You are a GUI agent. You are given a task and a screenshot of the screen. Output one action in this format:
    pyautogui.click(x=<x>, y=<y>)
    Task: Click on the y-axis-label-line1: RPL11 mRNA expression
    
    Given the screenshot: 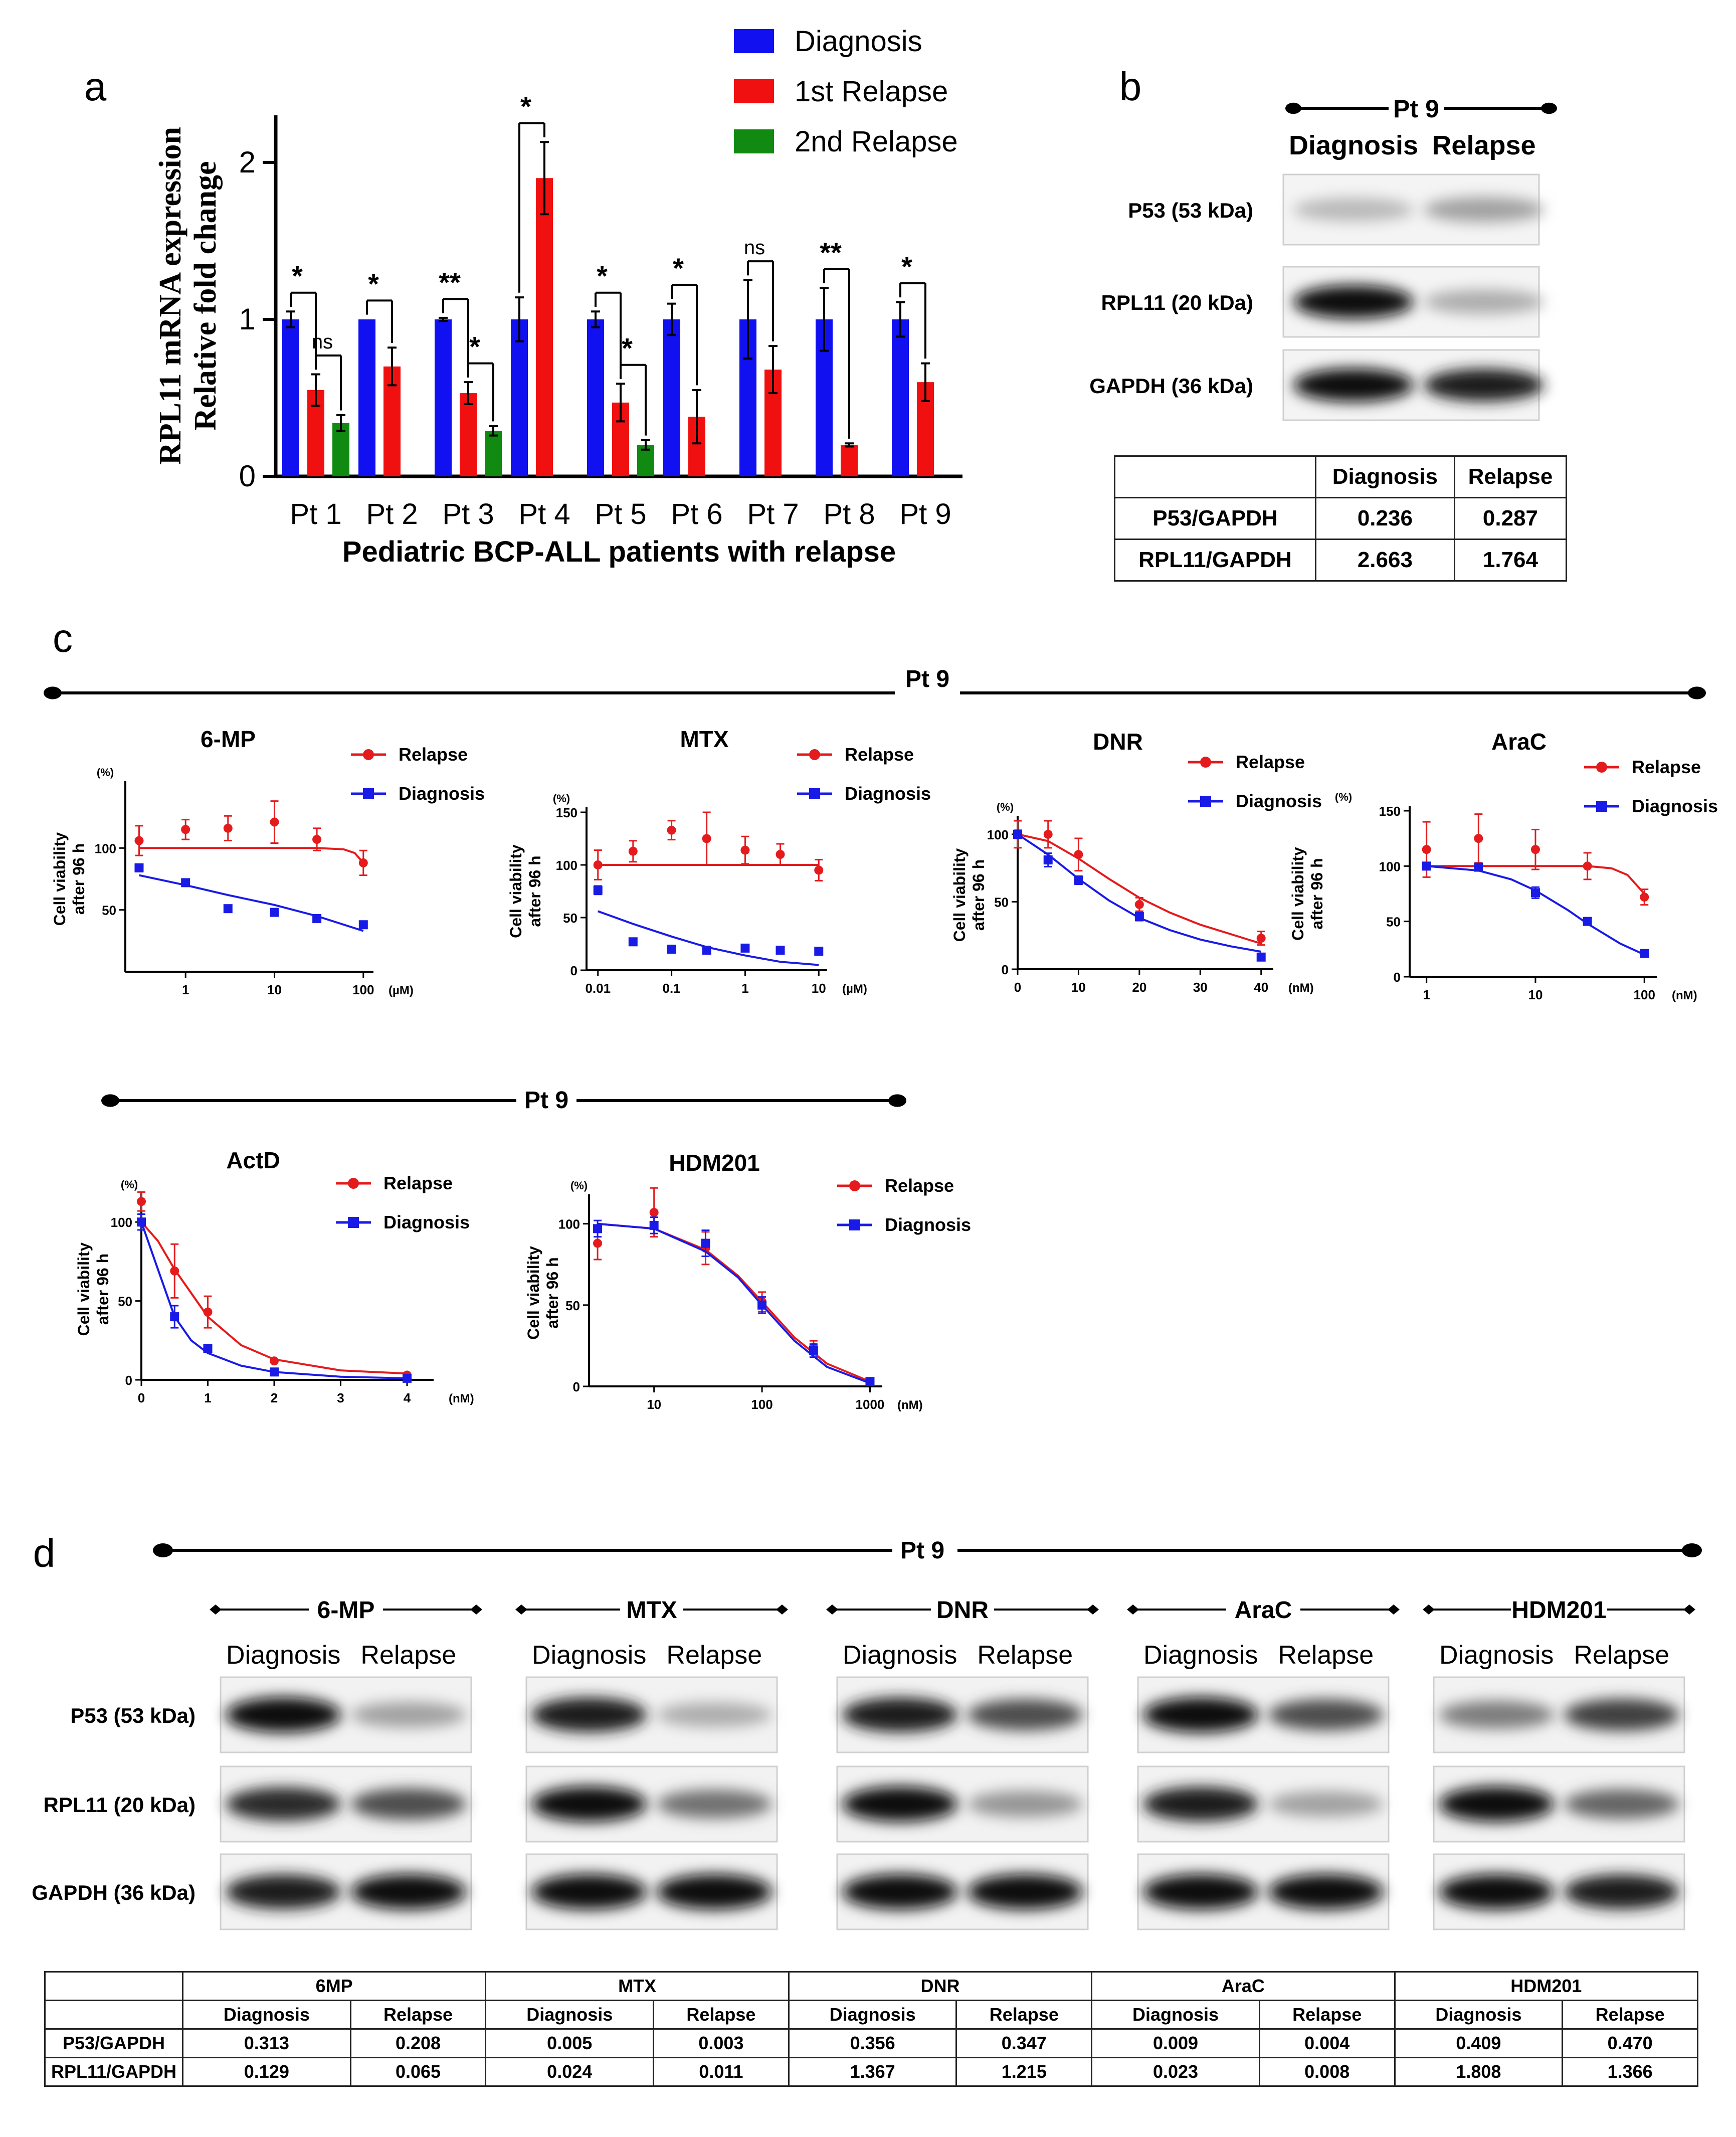 What is the action you would take?
    pyautogui.click(x=170, y=296)
    